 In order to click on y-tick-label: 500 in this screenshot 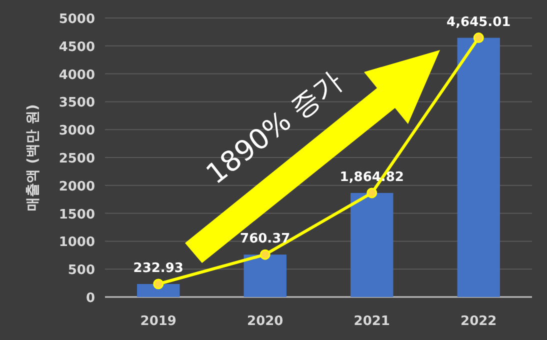, I will do `click(81, 270)`.